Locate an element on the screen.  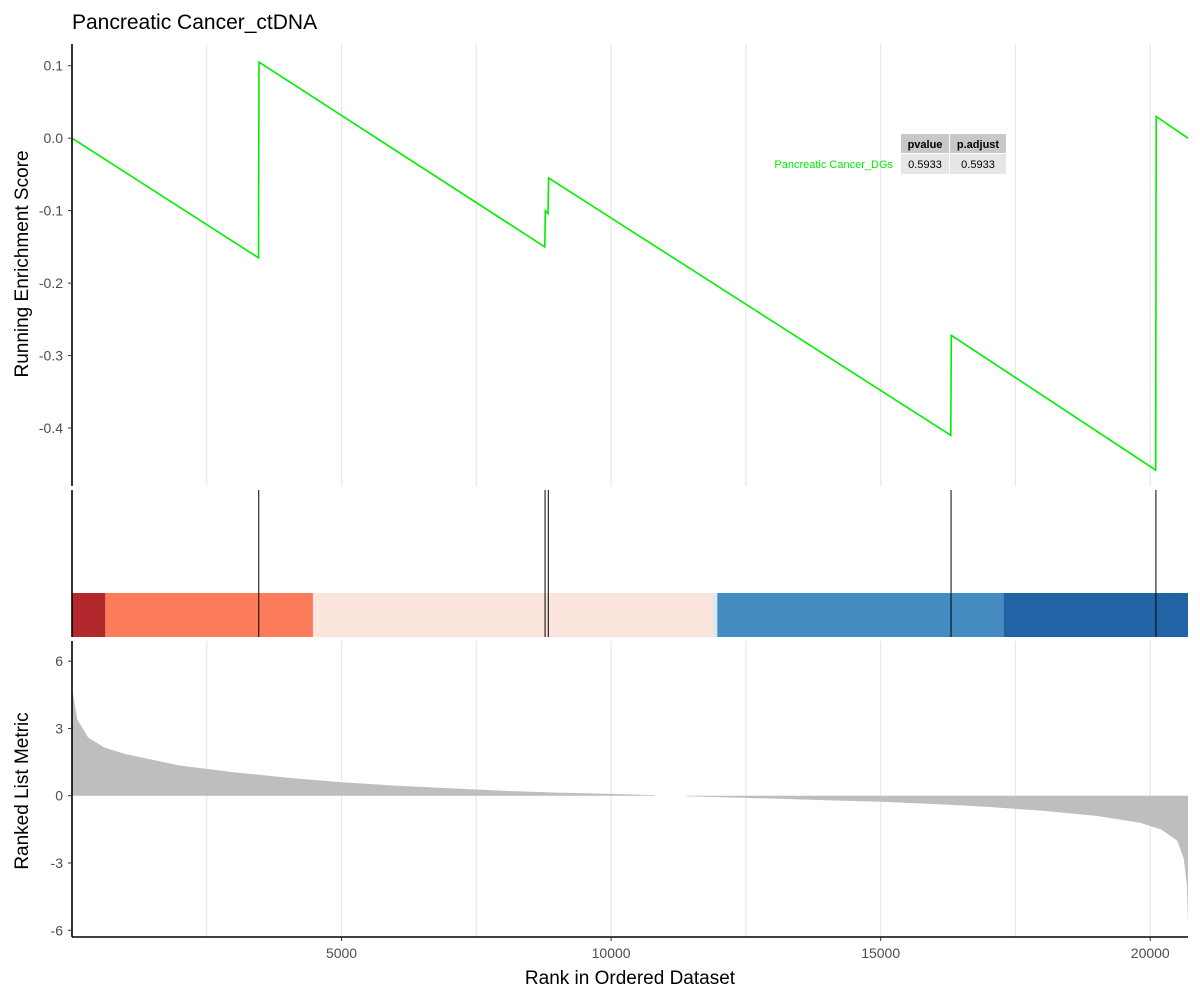
x-tick-label-3: 20000 is located at coordinates (1150, 953).